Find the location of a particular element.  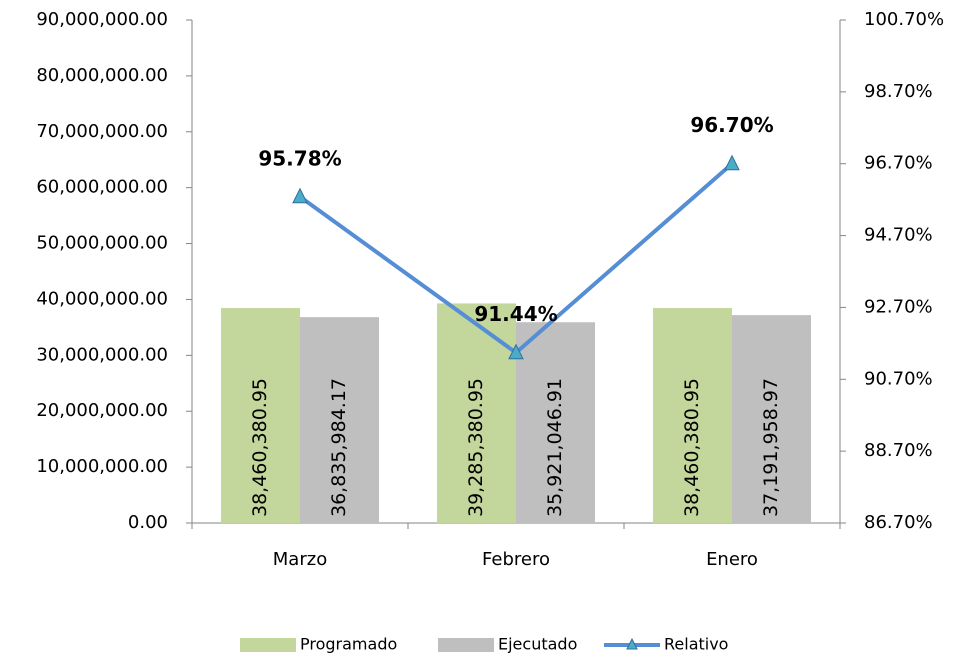

y2-tick-label: 96.70% is located at coordinates (898, 163).